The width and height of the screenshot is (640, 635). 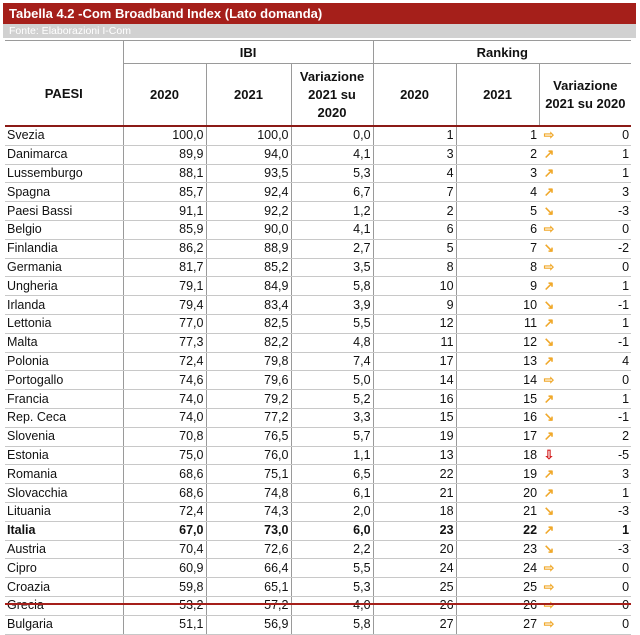 What do you see at coordinates (64, 174) in the screenshot?
I see `cell-paese: Lussemburgo` at bounding box center [64, 174].